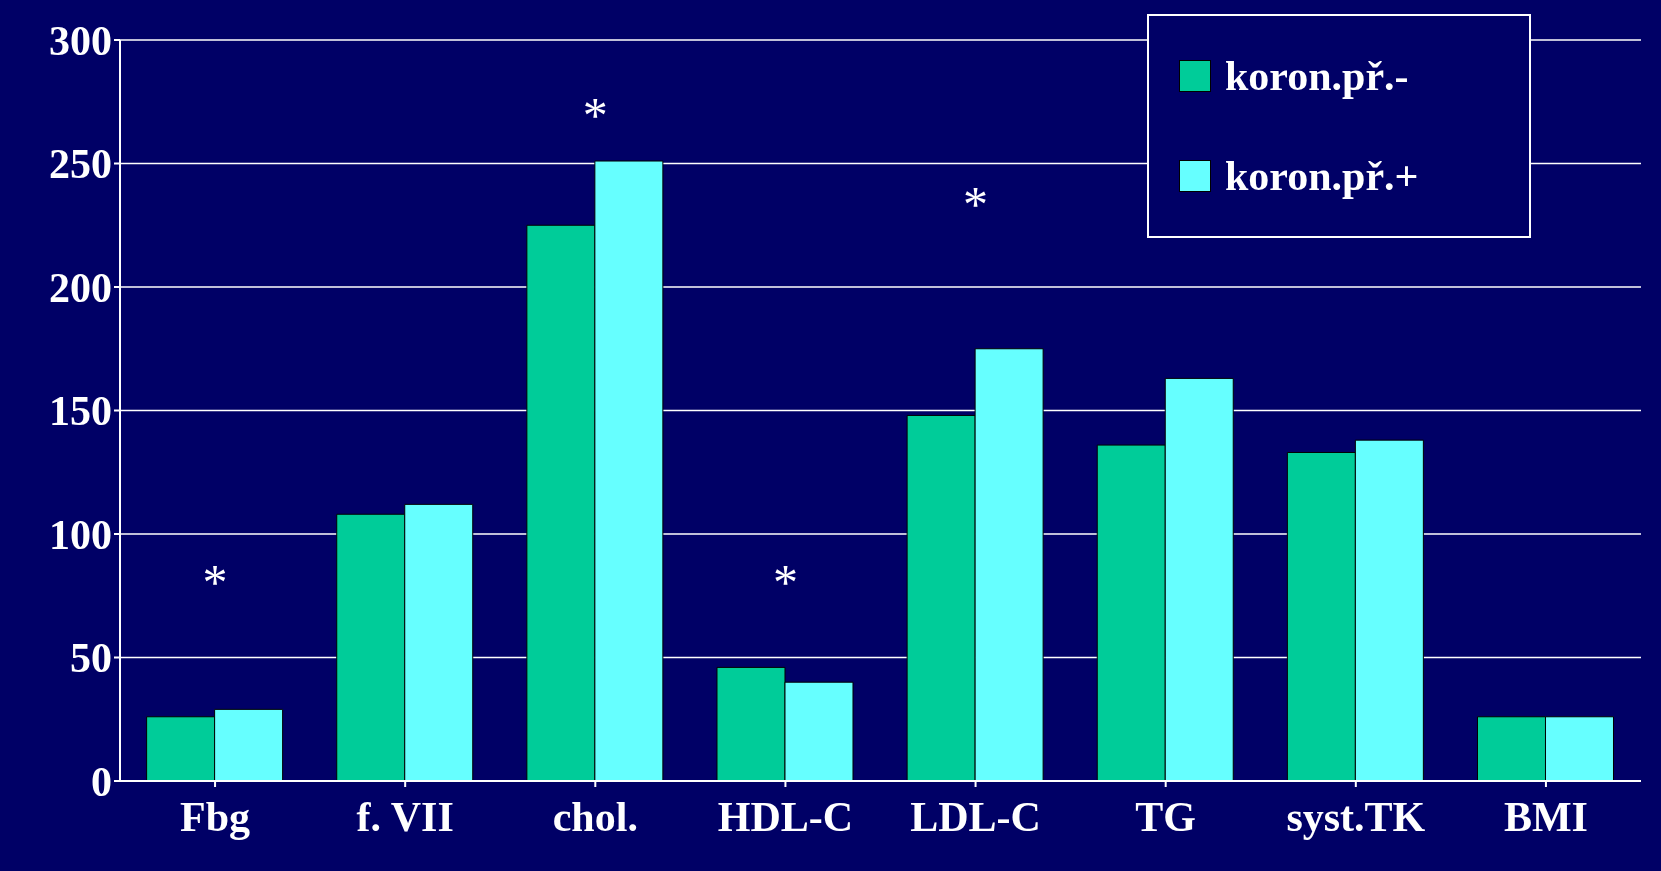 This screenshot has width=1661, height=871. Describe the element at coordinates (975, 816) in the screenshot. I see `x-tick-label: LDL-C` at that location.